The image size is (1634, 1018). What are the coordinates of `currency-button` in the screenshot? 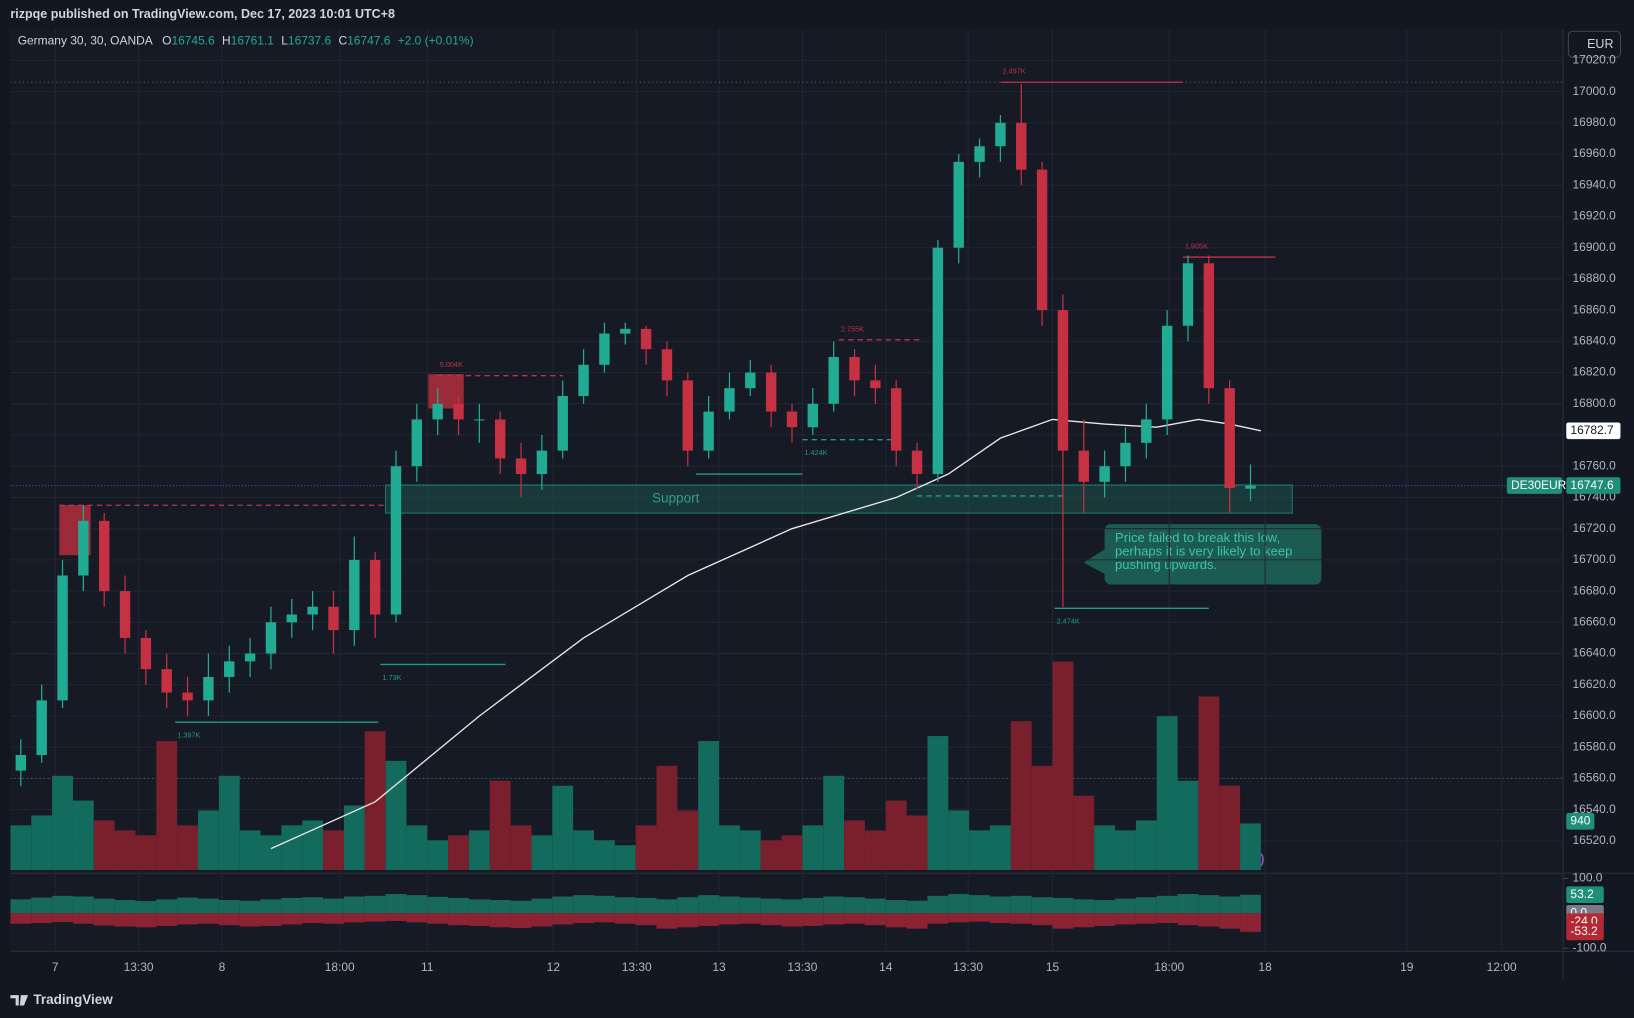 It's located at (1594, 44).